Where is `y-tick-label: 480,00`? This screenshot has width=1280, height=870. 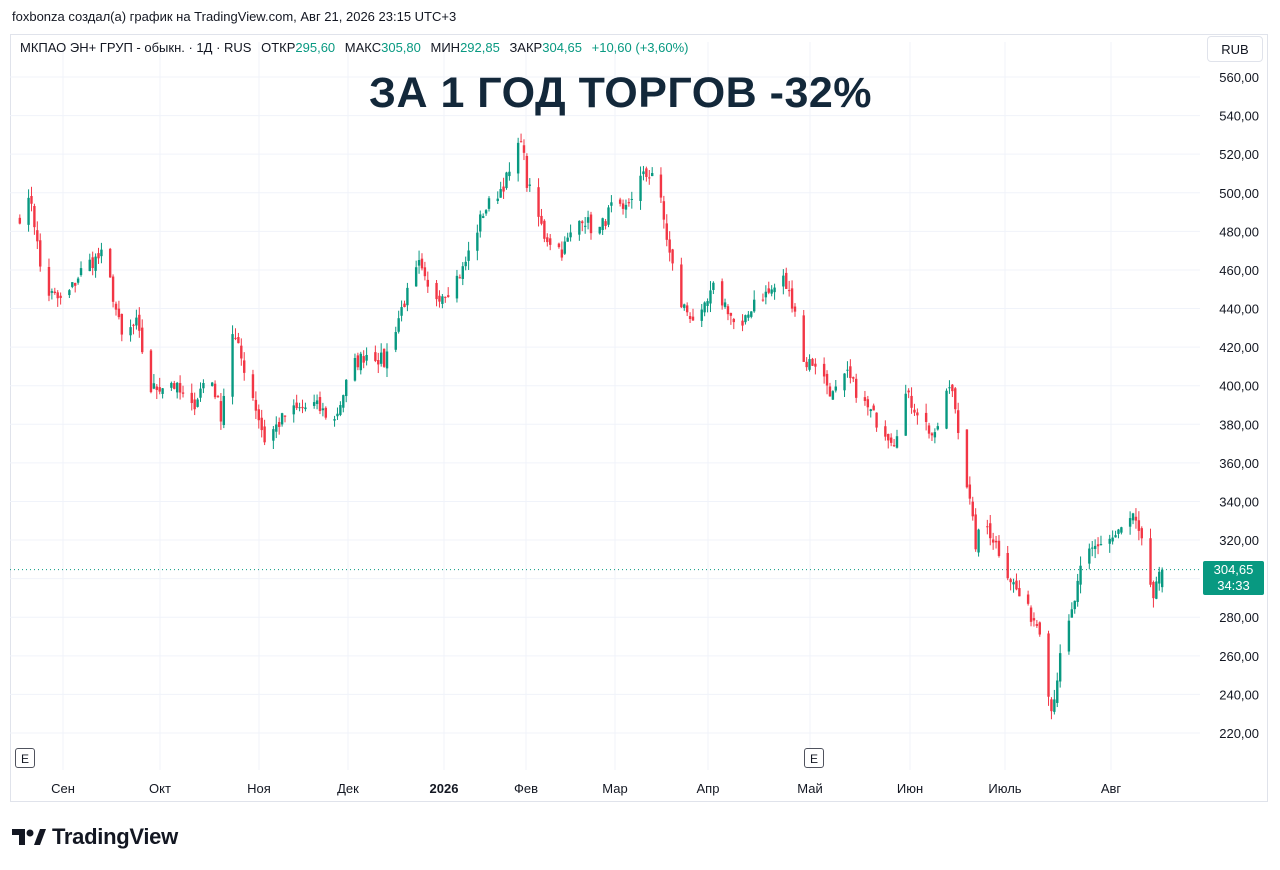 y-tick-label: 480,00 is located at coordinates (1239, 231).